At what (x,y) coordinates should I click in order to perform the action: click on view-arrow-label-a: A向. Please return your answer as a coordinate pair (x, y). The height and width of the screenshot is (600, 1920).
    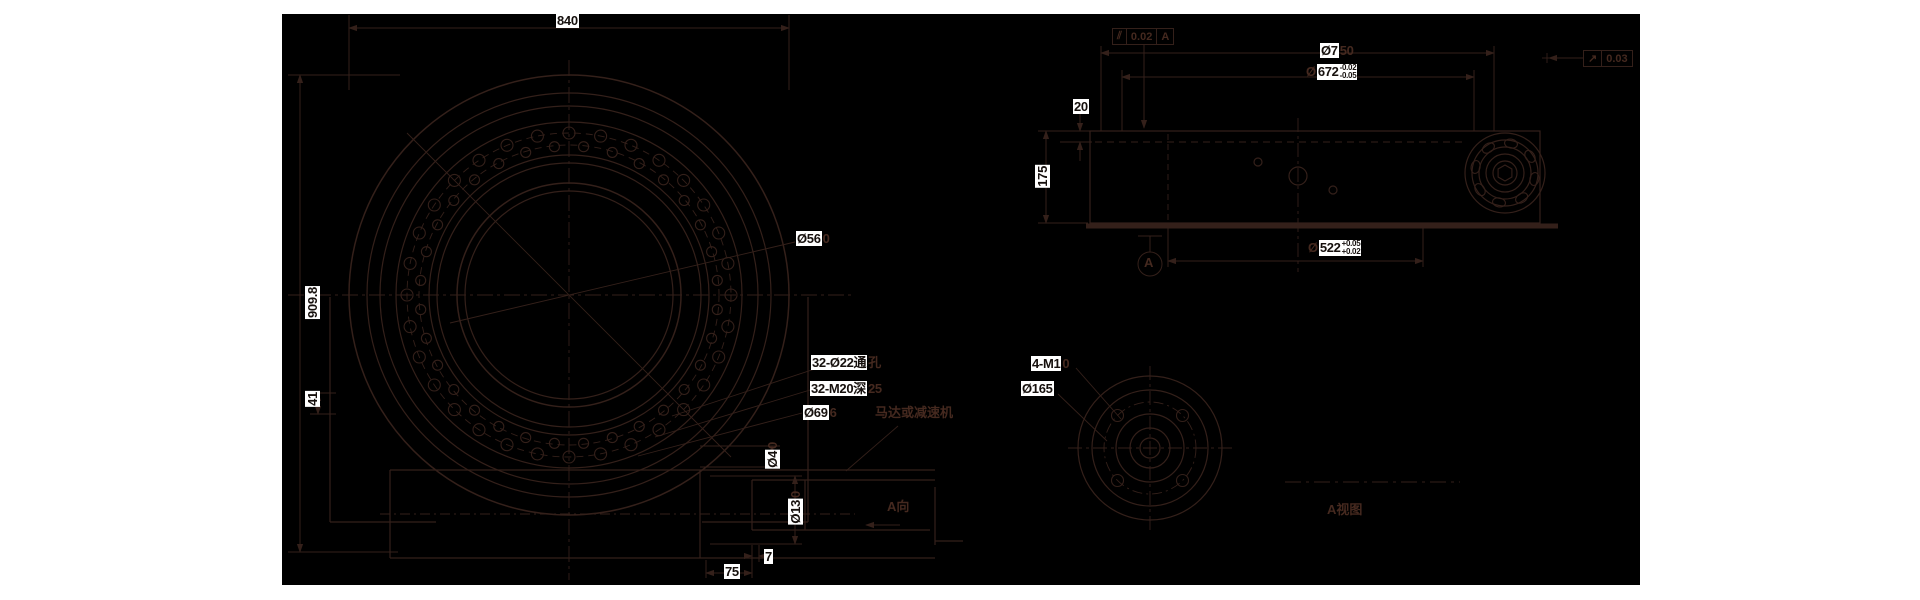
    Looking at the image, I should click on (898, 506).